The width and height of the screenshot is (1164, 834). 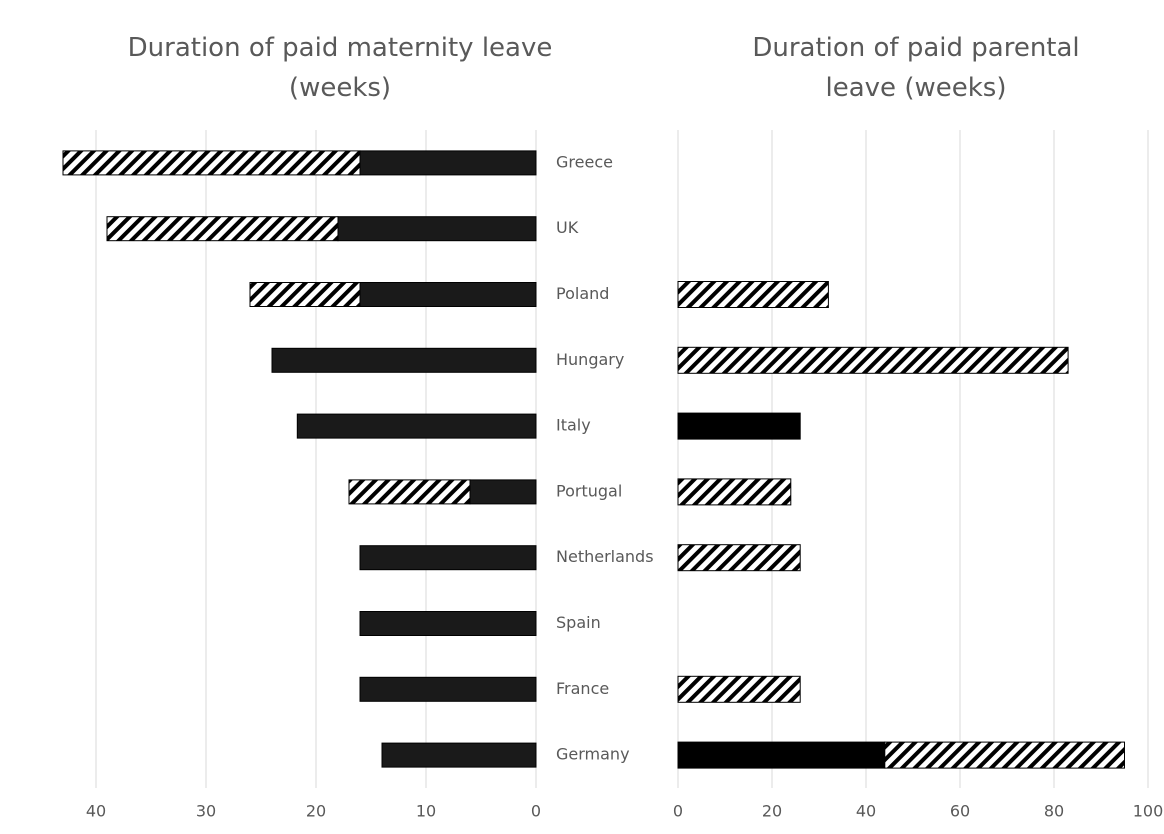 I want to click on category-label: Spain, so click(x=578, y=622).